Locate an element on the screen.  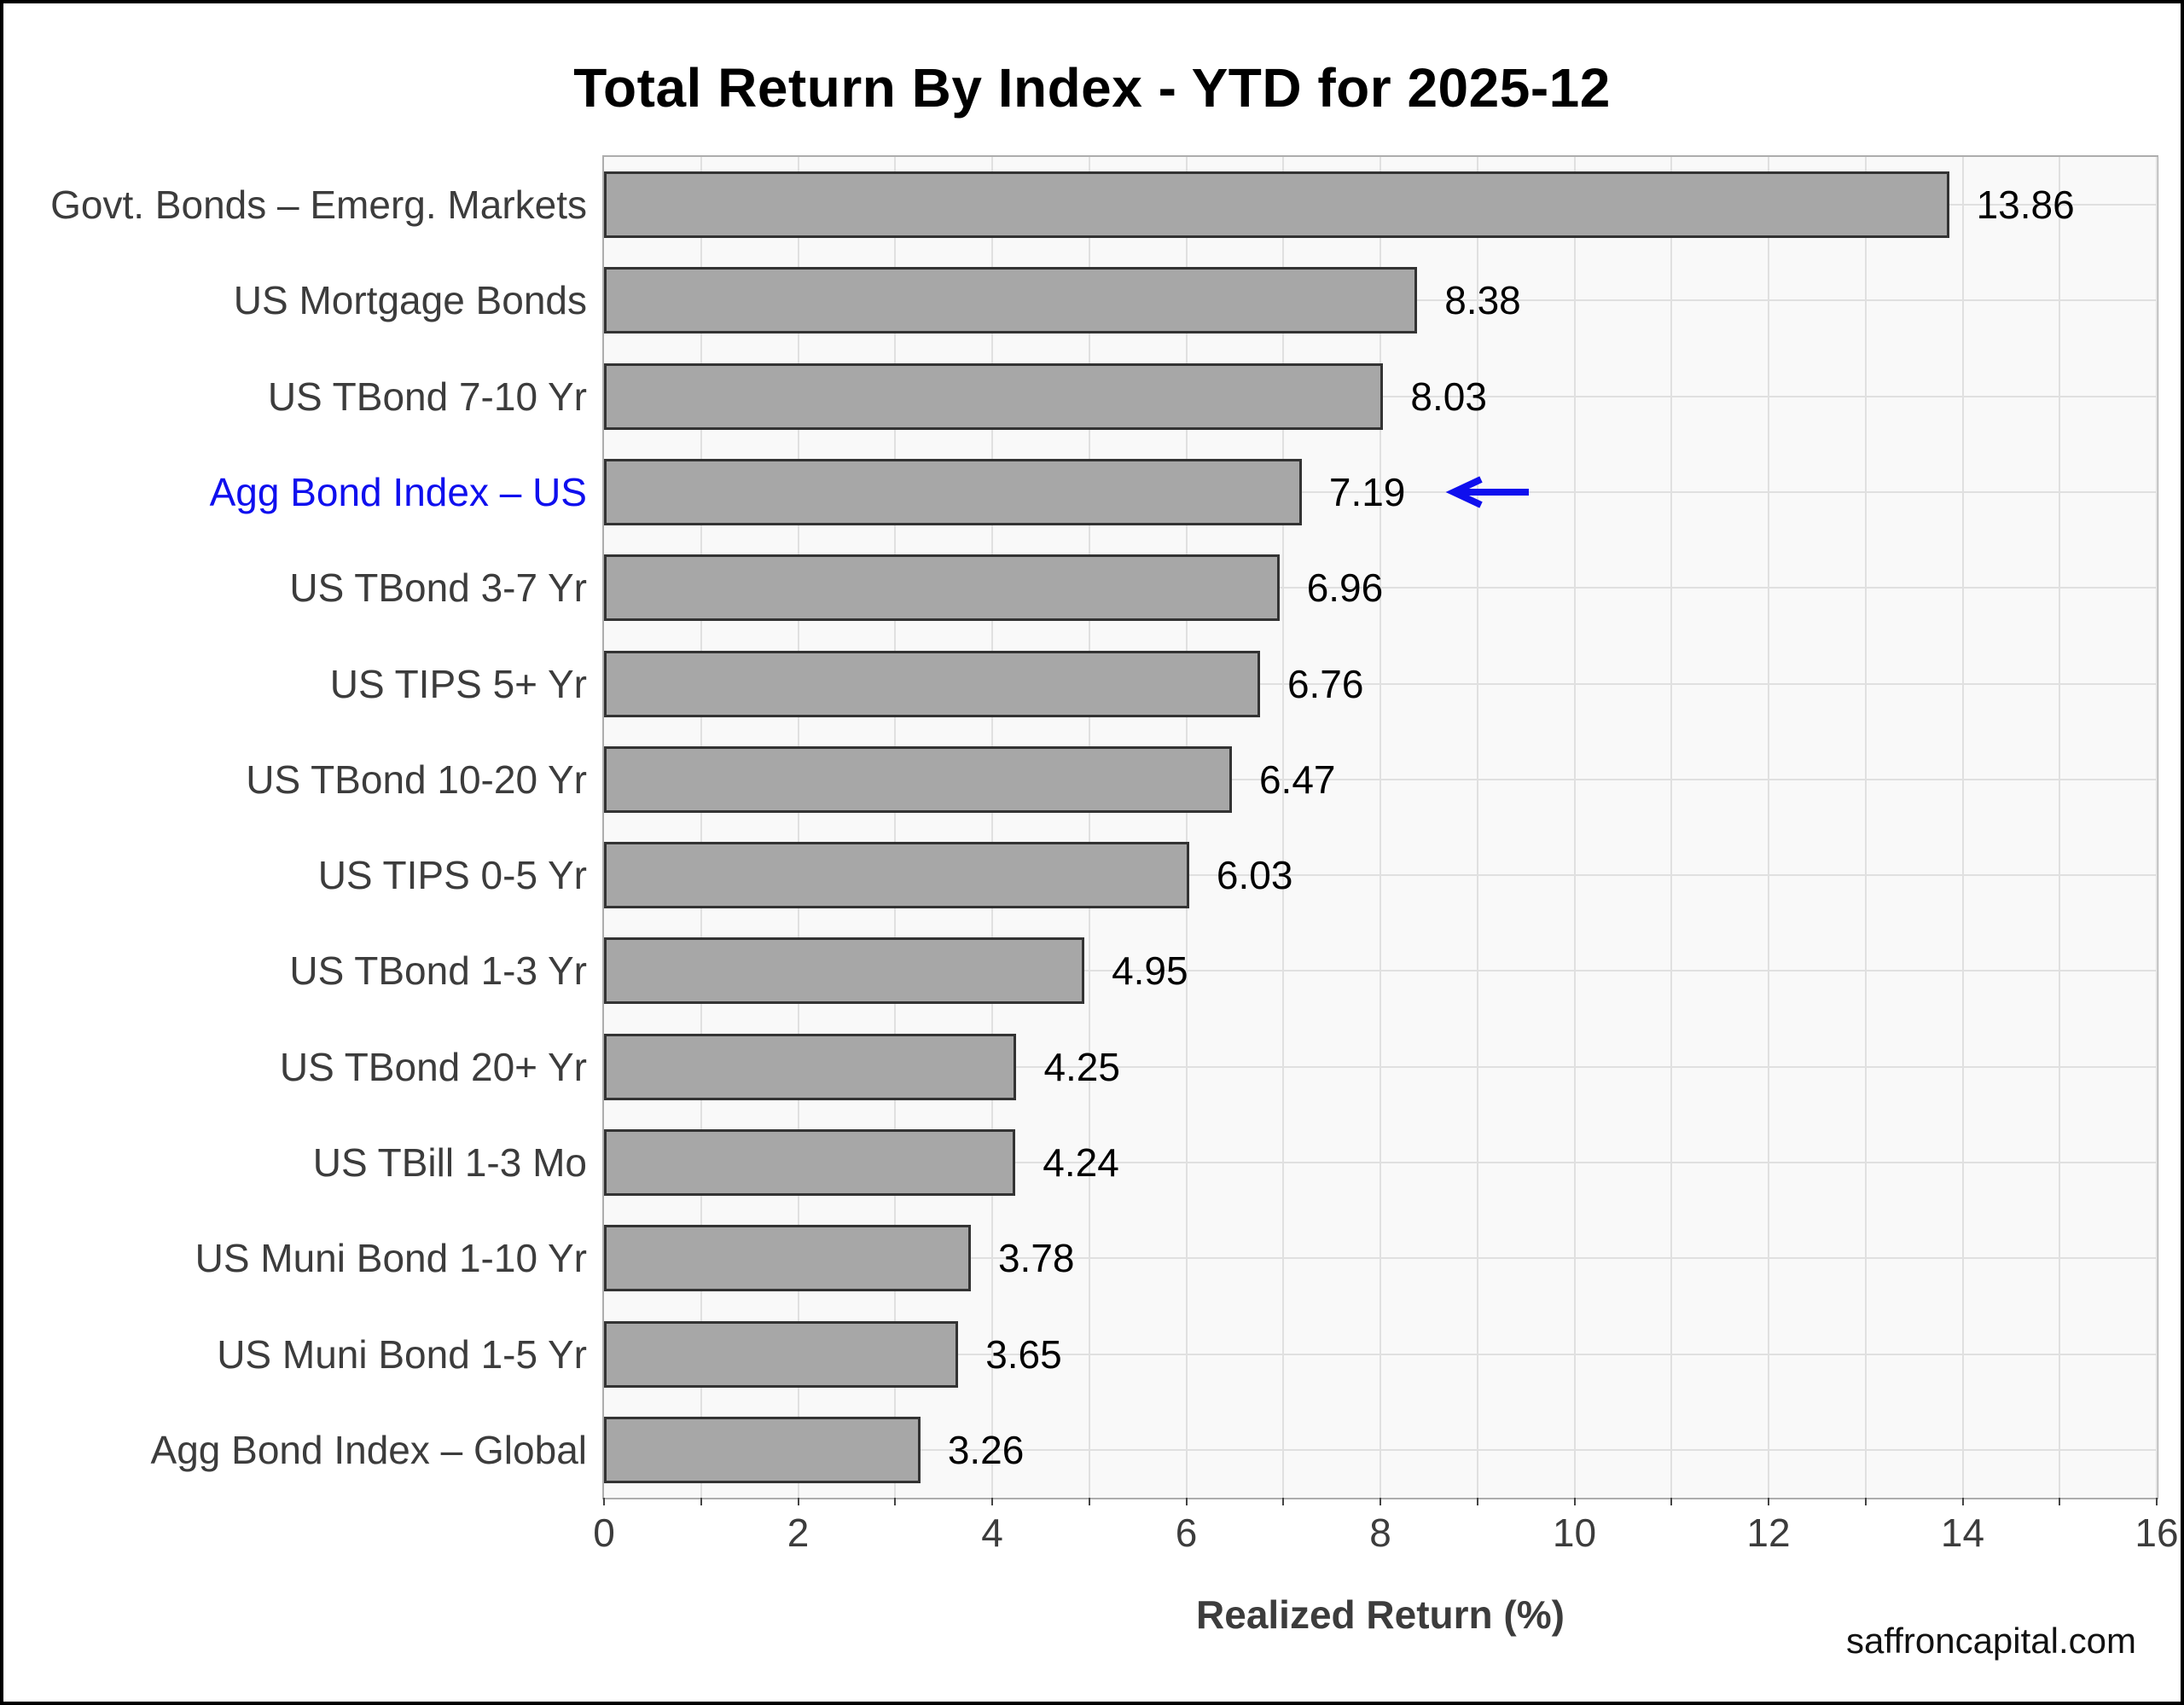
category-label: US TIPS 0-5 Yr is located at coordinates (452, 875).